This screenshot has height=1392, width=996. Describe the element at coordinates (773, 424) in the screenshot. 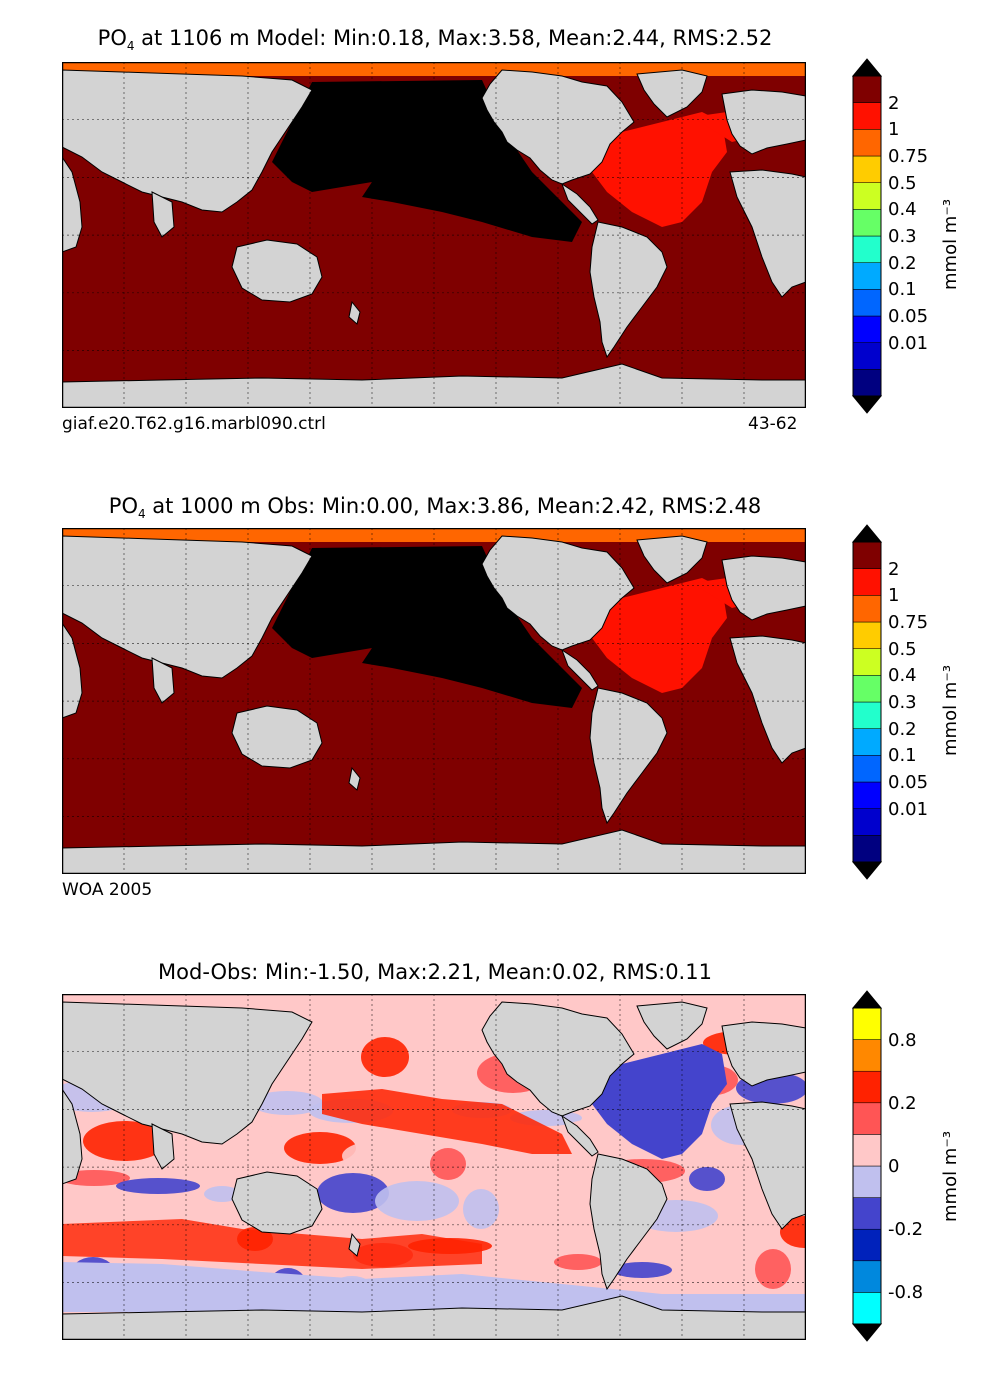

I see `years-caption: 43-62` at that location.